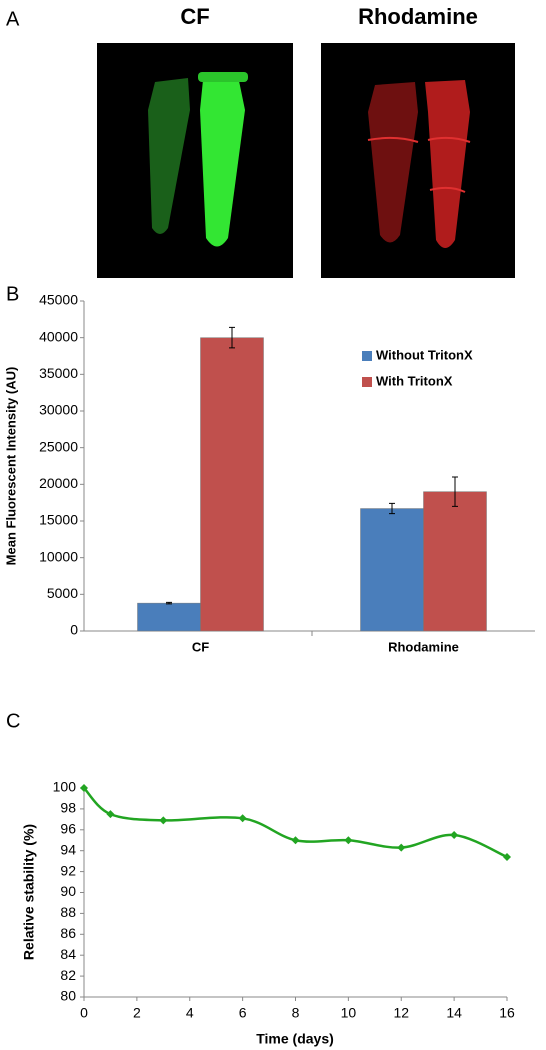  What do you see at coordinates (58, 556) in the screenshot?
I see `y-tick-label: 10000` at bounding box center [58, 556].